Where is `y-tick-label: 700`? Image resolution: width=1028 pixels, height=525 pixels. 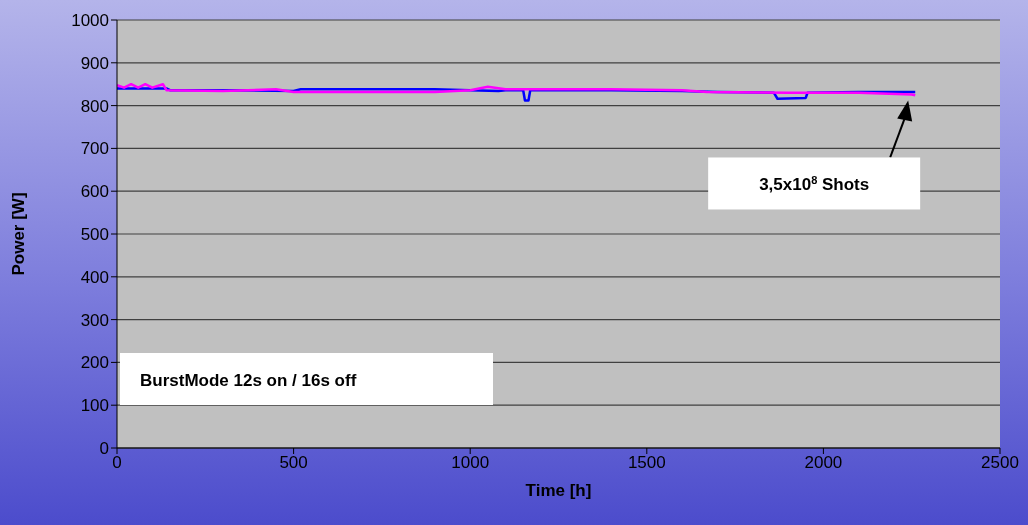
y-tick-label: 700 is located at coordinates (94, 149).